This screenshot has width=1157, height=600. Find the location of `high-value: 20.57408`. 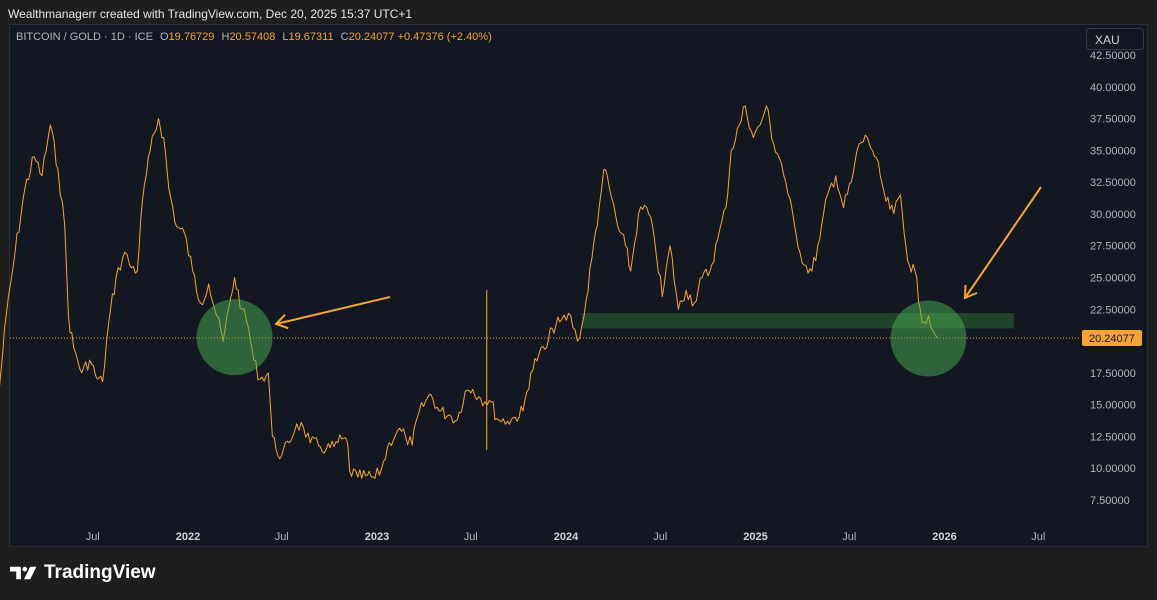

high-value: 20.57408 is located at coordinates (252, 37).